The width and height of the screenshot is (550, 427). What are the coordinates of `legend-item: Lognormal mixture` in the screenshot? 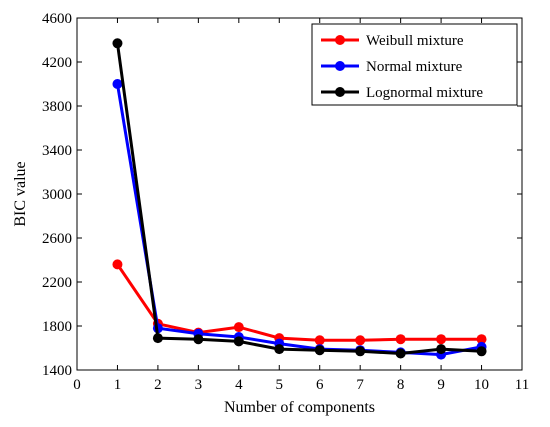 It's located at (402, 93).